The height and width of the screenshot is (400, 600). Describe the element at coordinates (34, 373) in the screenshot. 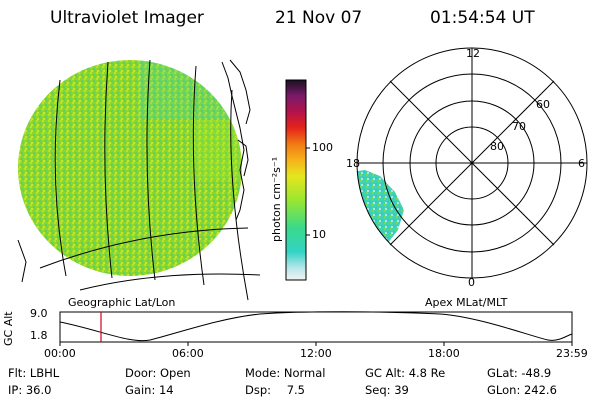

I see `info-flt: Flt: LBHL` at that location.